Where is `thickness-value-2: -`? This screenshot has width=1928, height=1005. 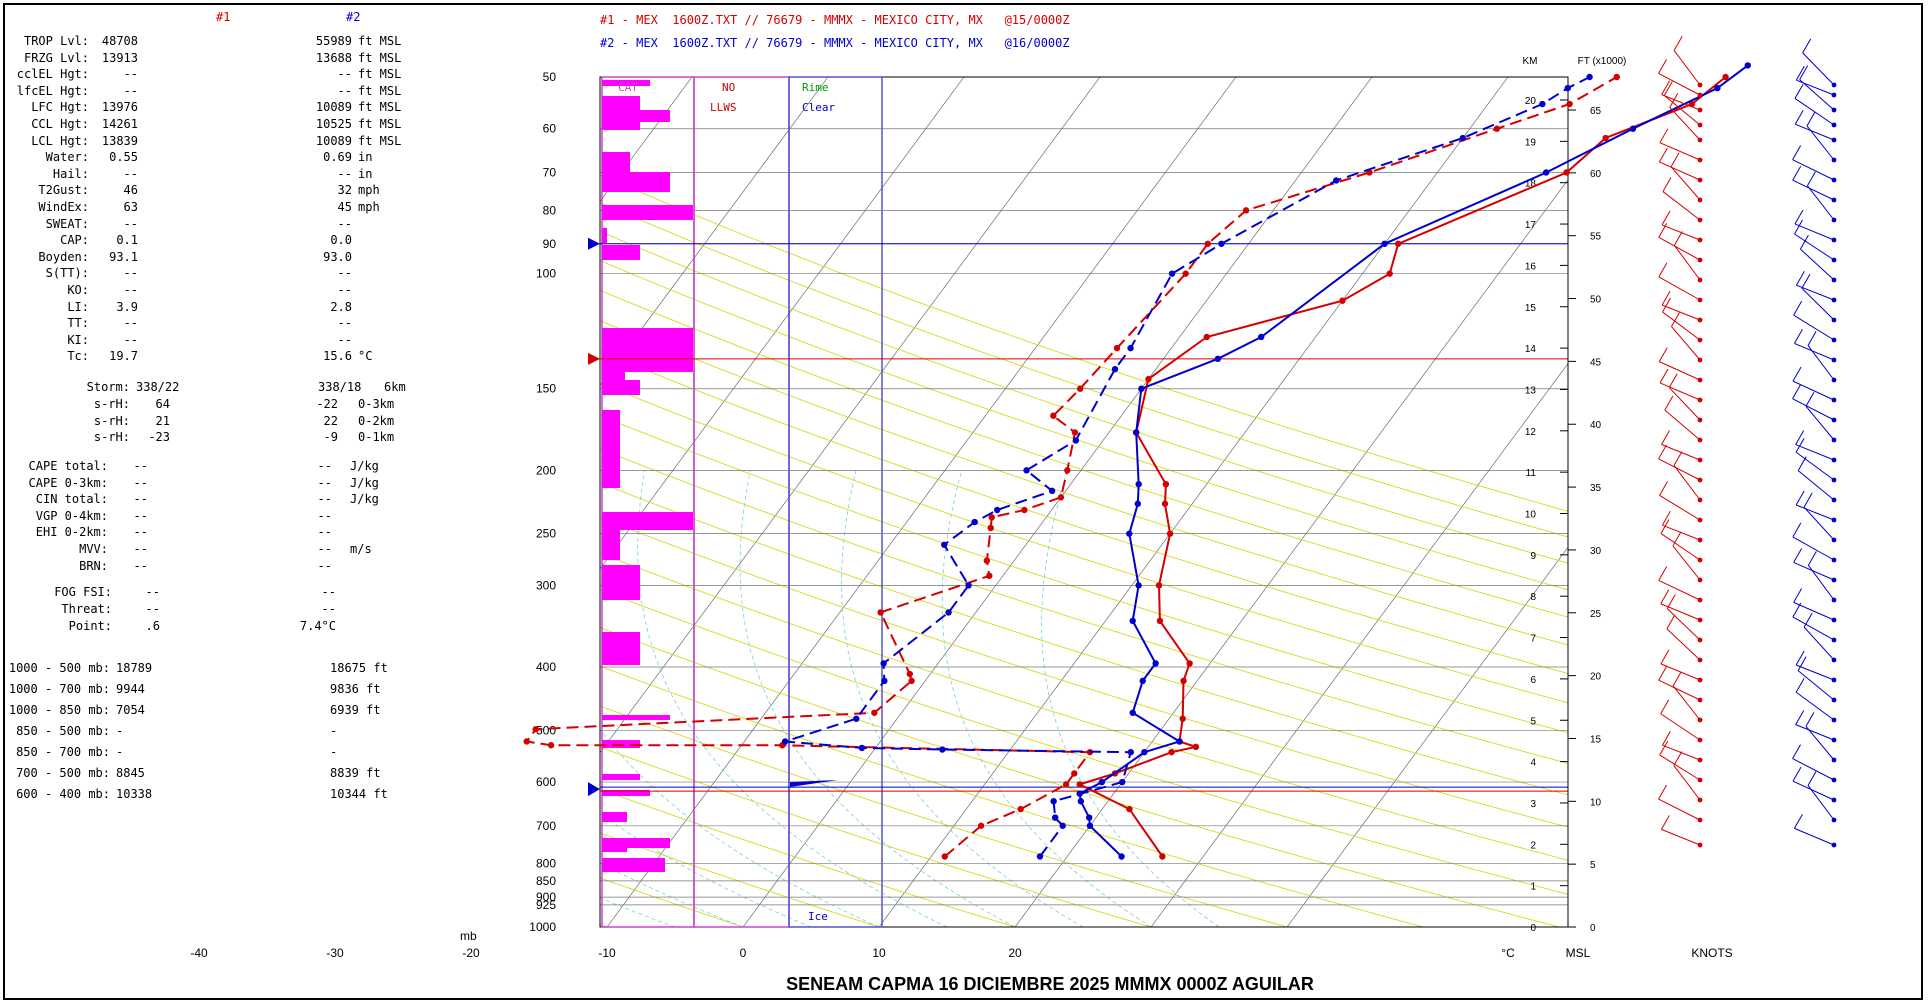
thickness-value-2: - is located at coordinates (334, 752).